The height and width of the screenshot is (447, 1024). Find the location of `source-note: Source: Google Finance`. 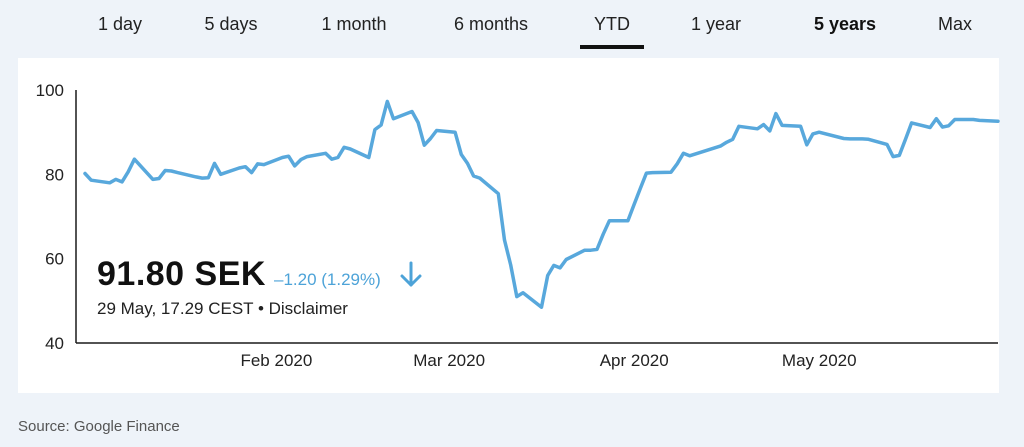

source-note: Source: Google Finance is located at coordinates (99, 426).